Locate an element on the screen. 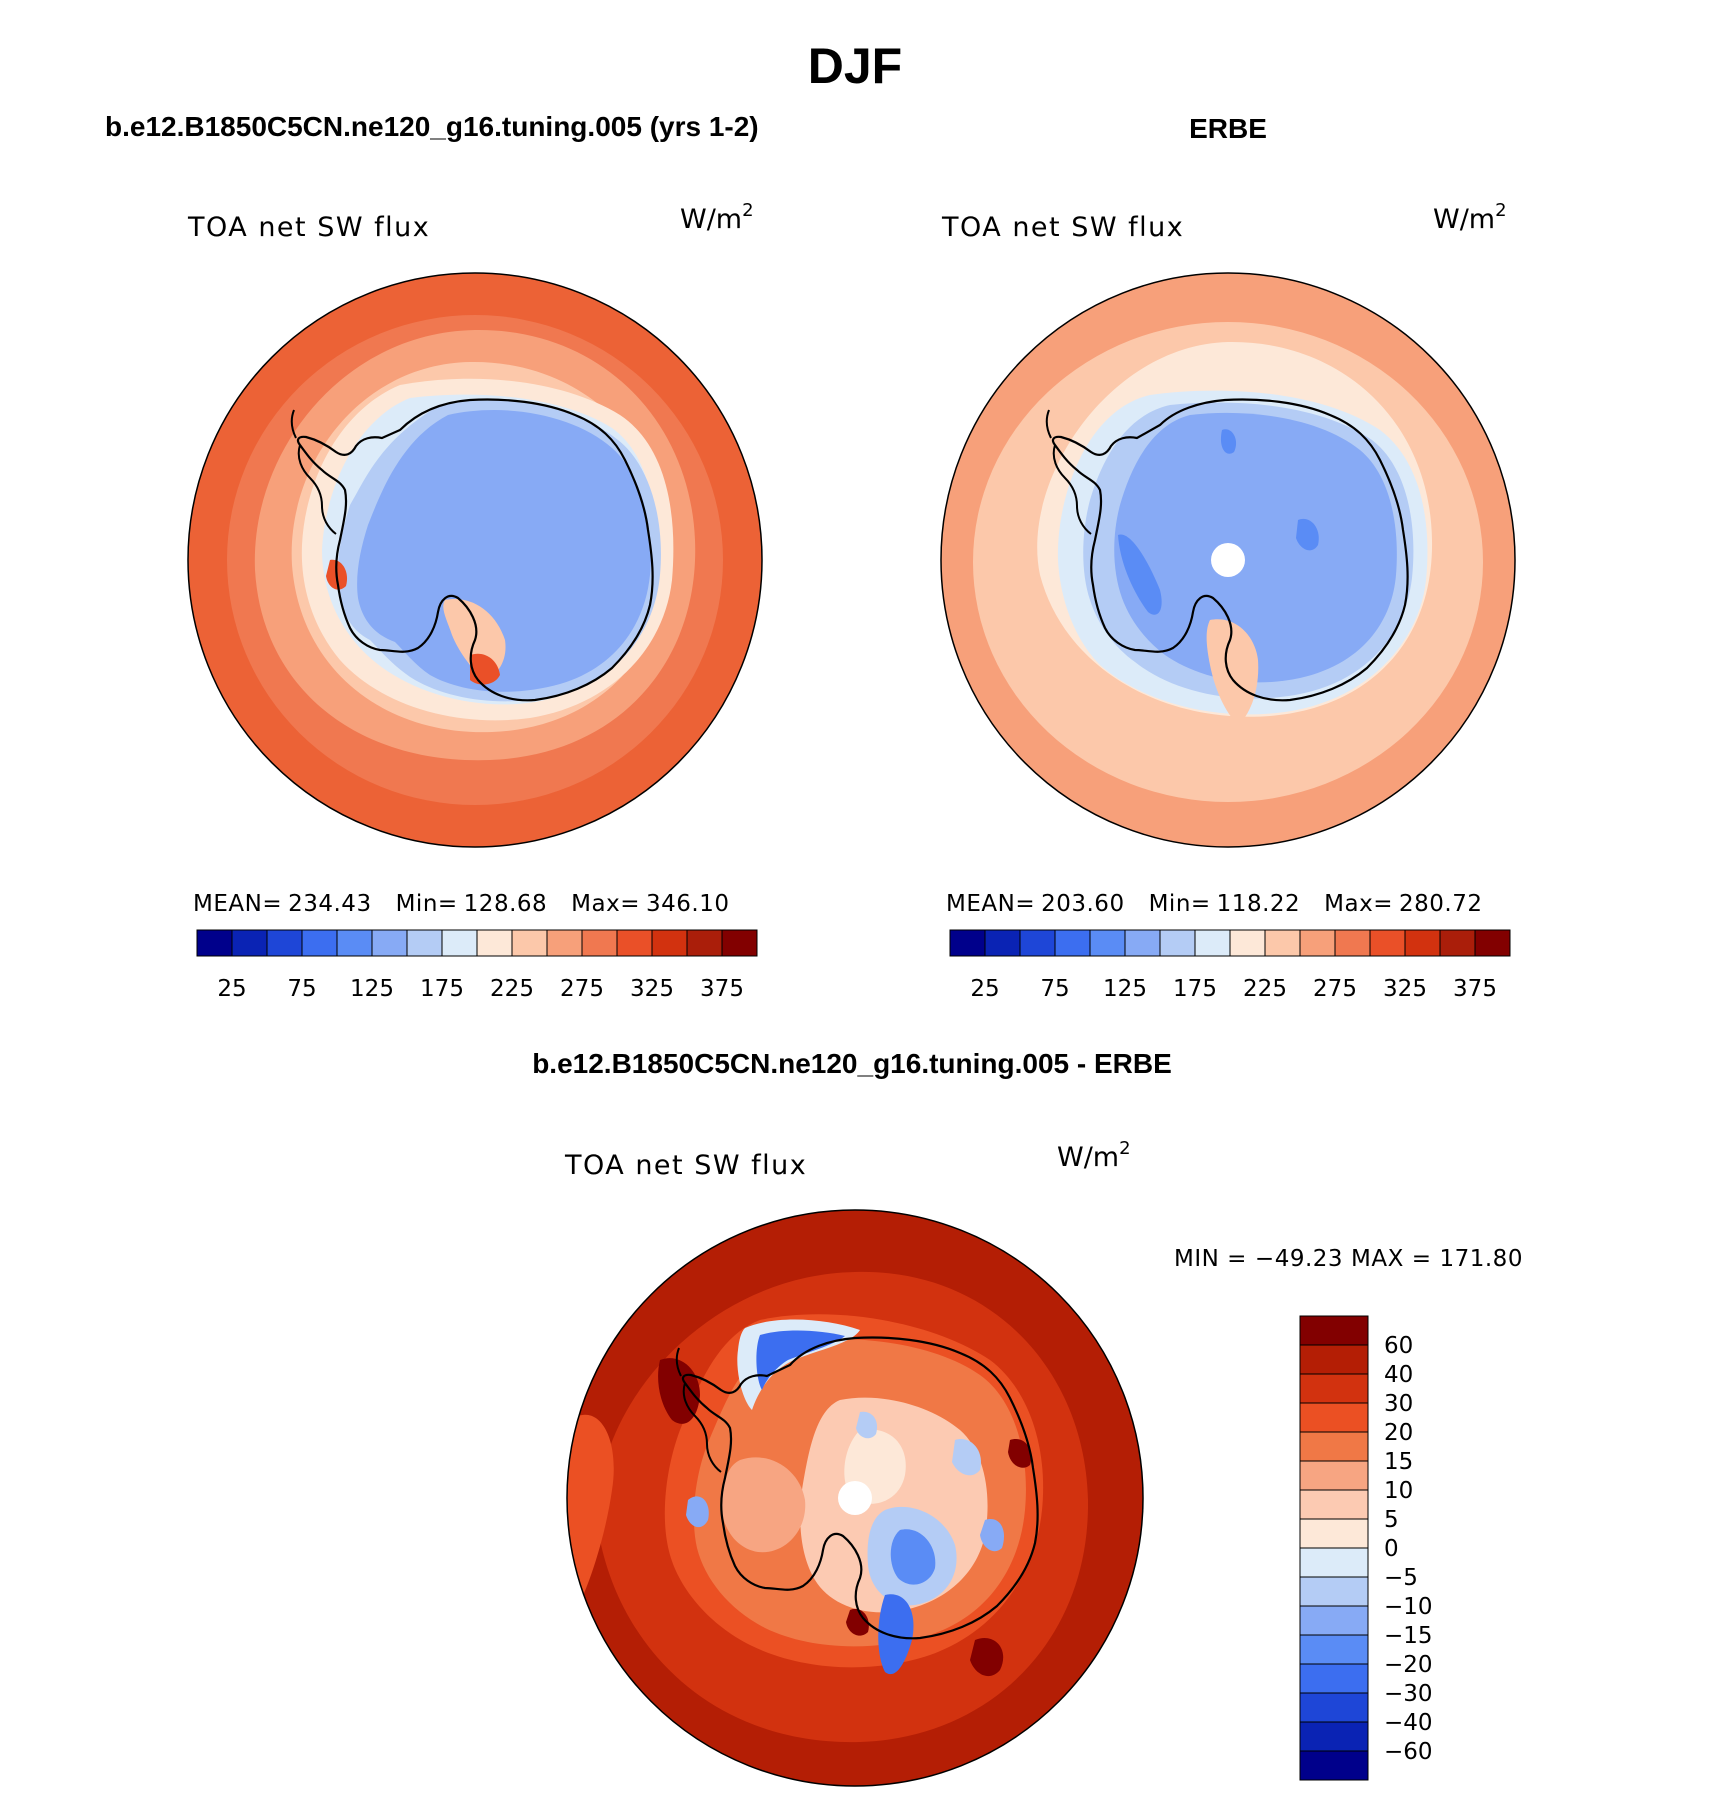 This screenshot has height=1796, width=1710. colorbar-tick-label: −60 is located at coordinates (1408, 1752).